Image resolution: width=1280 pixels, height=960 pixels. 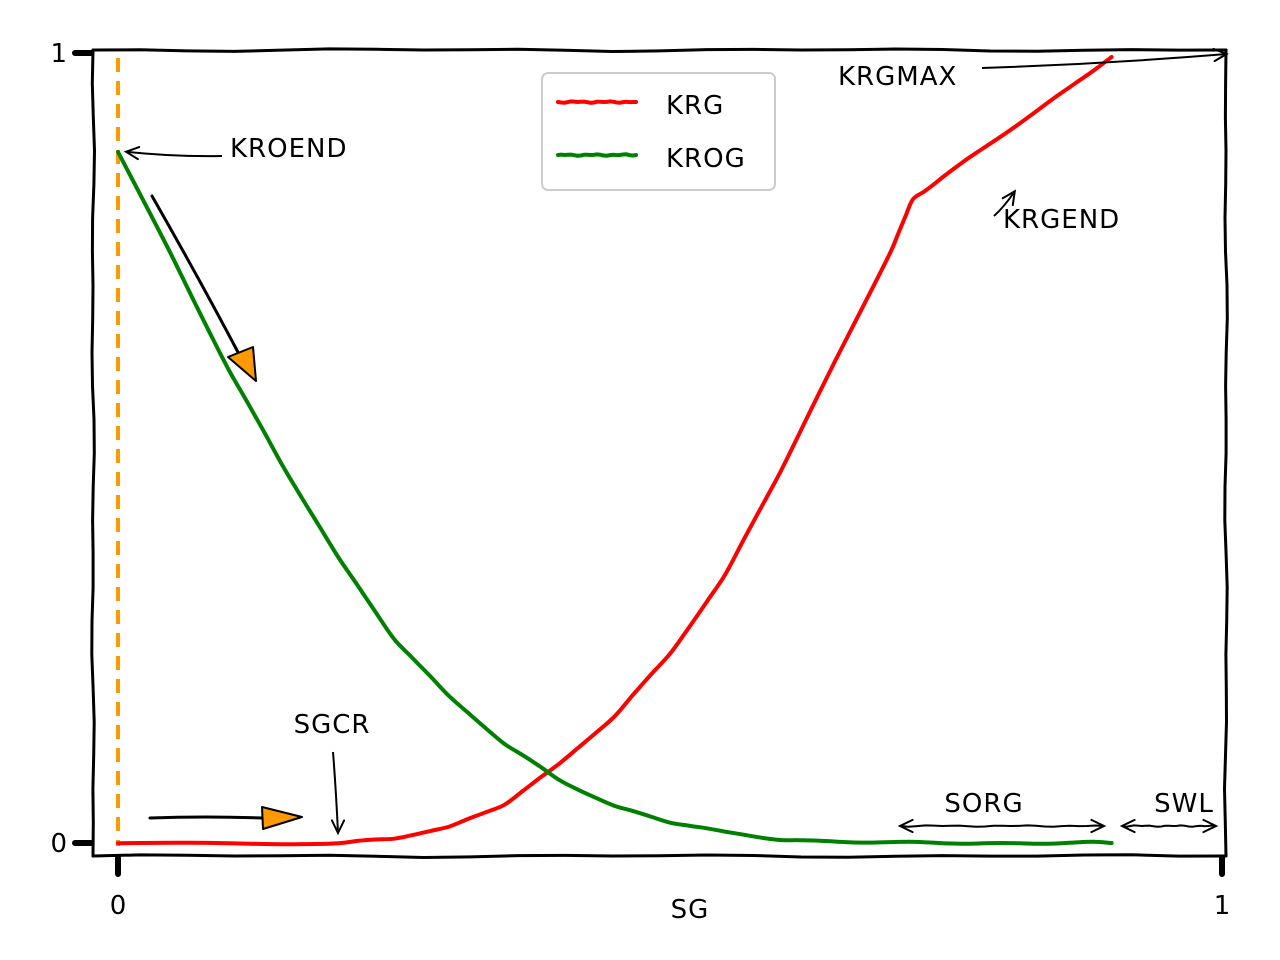 I want to click on direction-arrow-down-shaft, so click(x=196, y=276).